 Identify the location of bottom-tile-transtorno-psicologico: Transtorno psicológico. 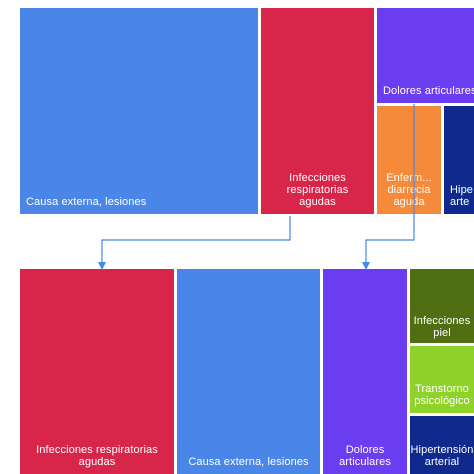
(442, 379).